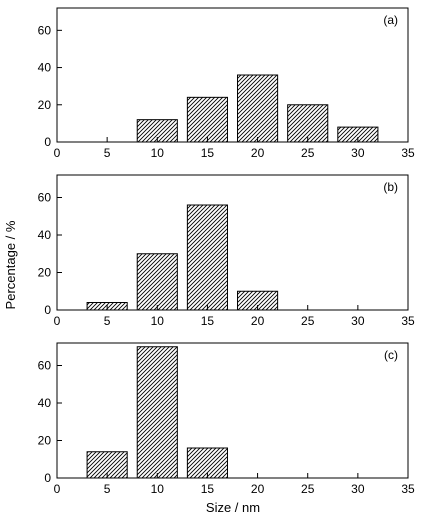  What do you see at coordinates (10, 264) in the screenshot?
I see `y-axis-title: Percentage / %` at bounding box center [10, 264].